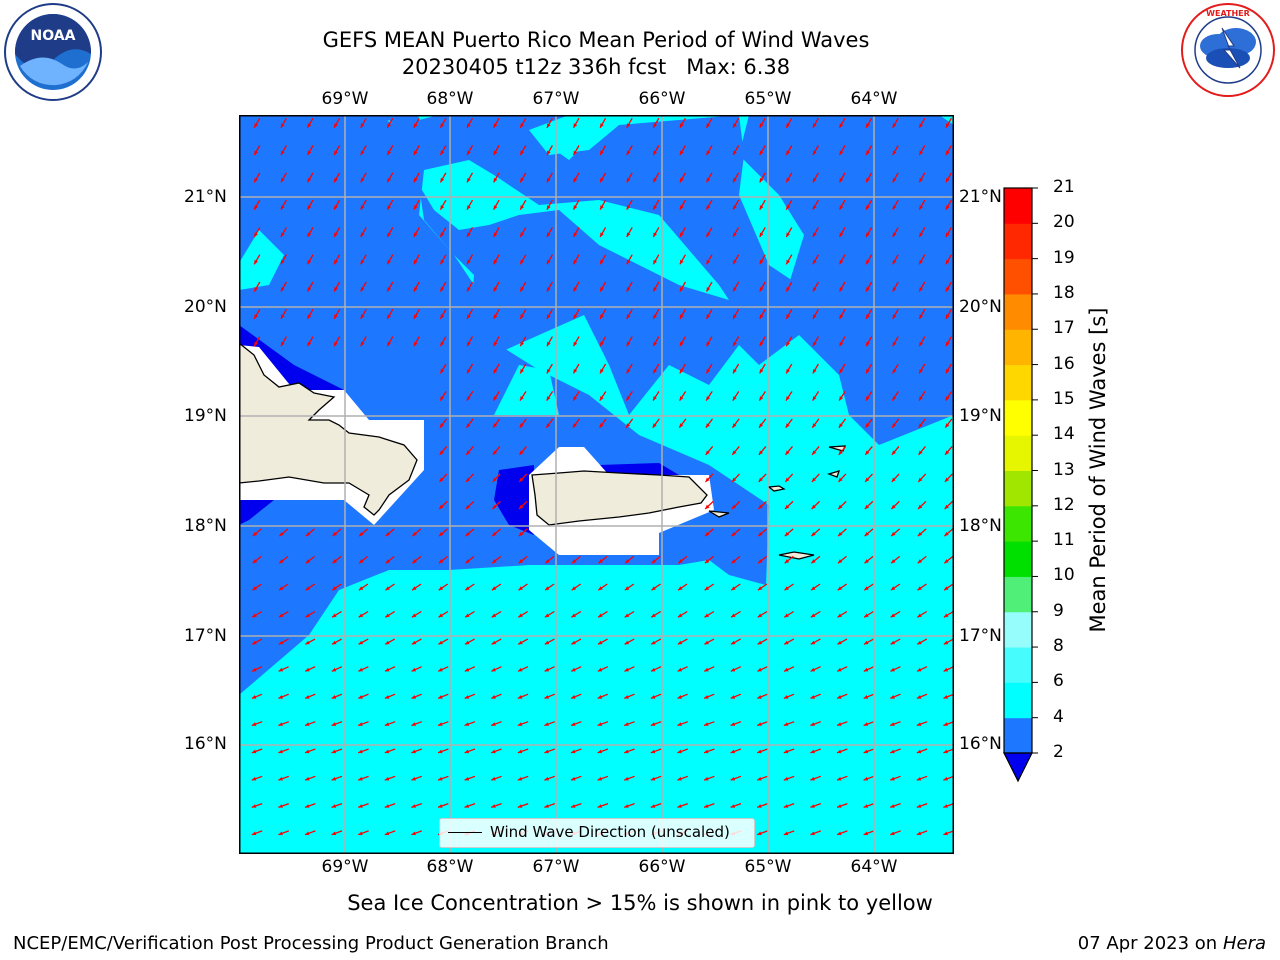 The image size is (1280, 960). What do you see at coordinates (556, 99) in the screenshot?
I see `lon-label-top: 67°W` at bounding box center [556, 99].